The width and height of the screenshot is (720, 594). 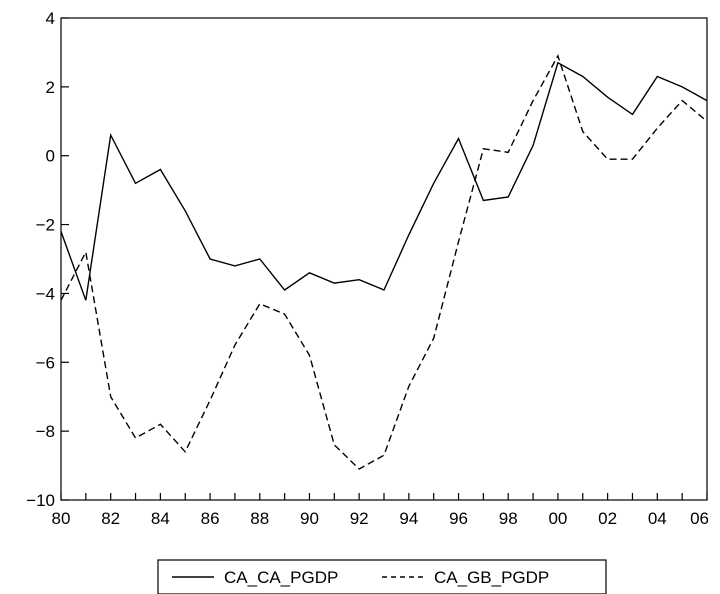 What do you see at coordinates (45, 431) in the screenshot?
I see `y-tick-label: −8` at bounding box center [45, 431].